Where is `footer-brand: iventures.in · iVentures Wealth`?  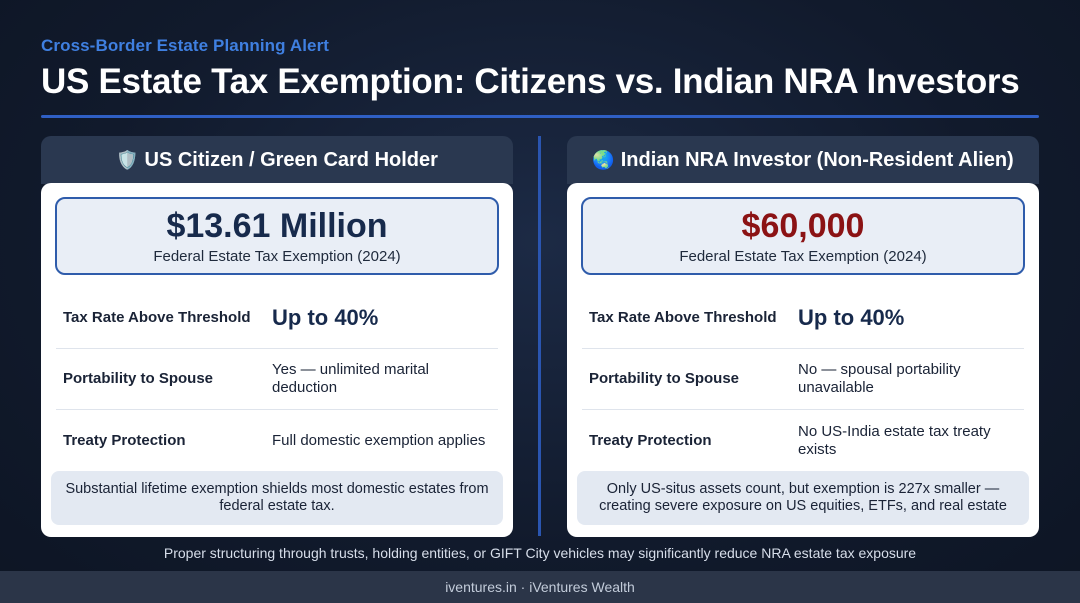
footer-brand: iventures.in · iVentures Wealth is located at coordinates (540, 587).